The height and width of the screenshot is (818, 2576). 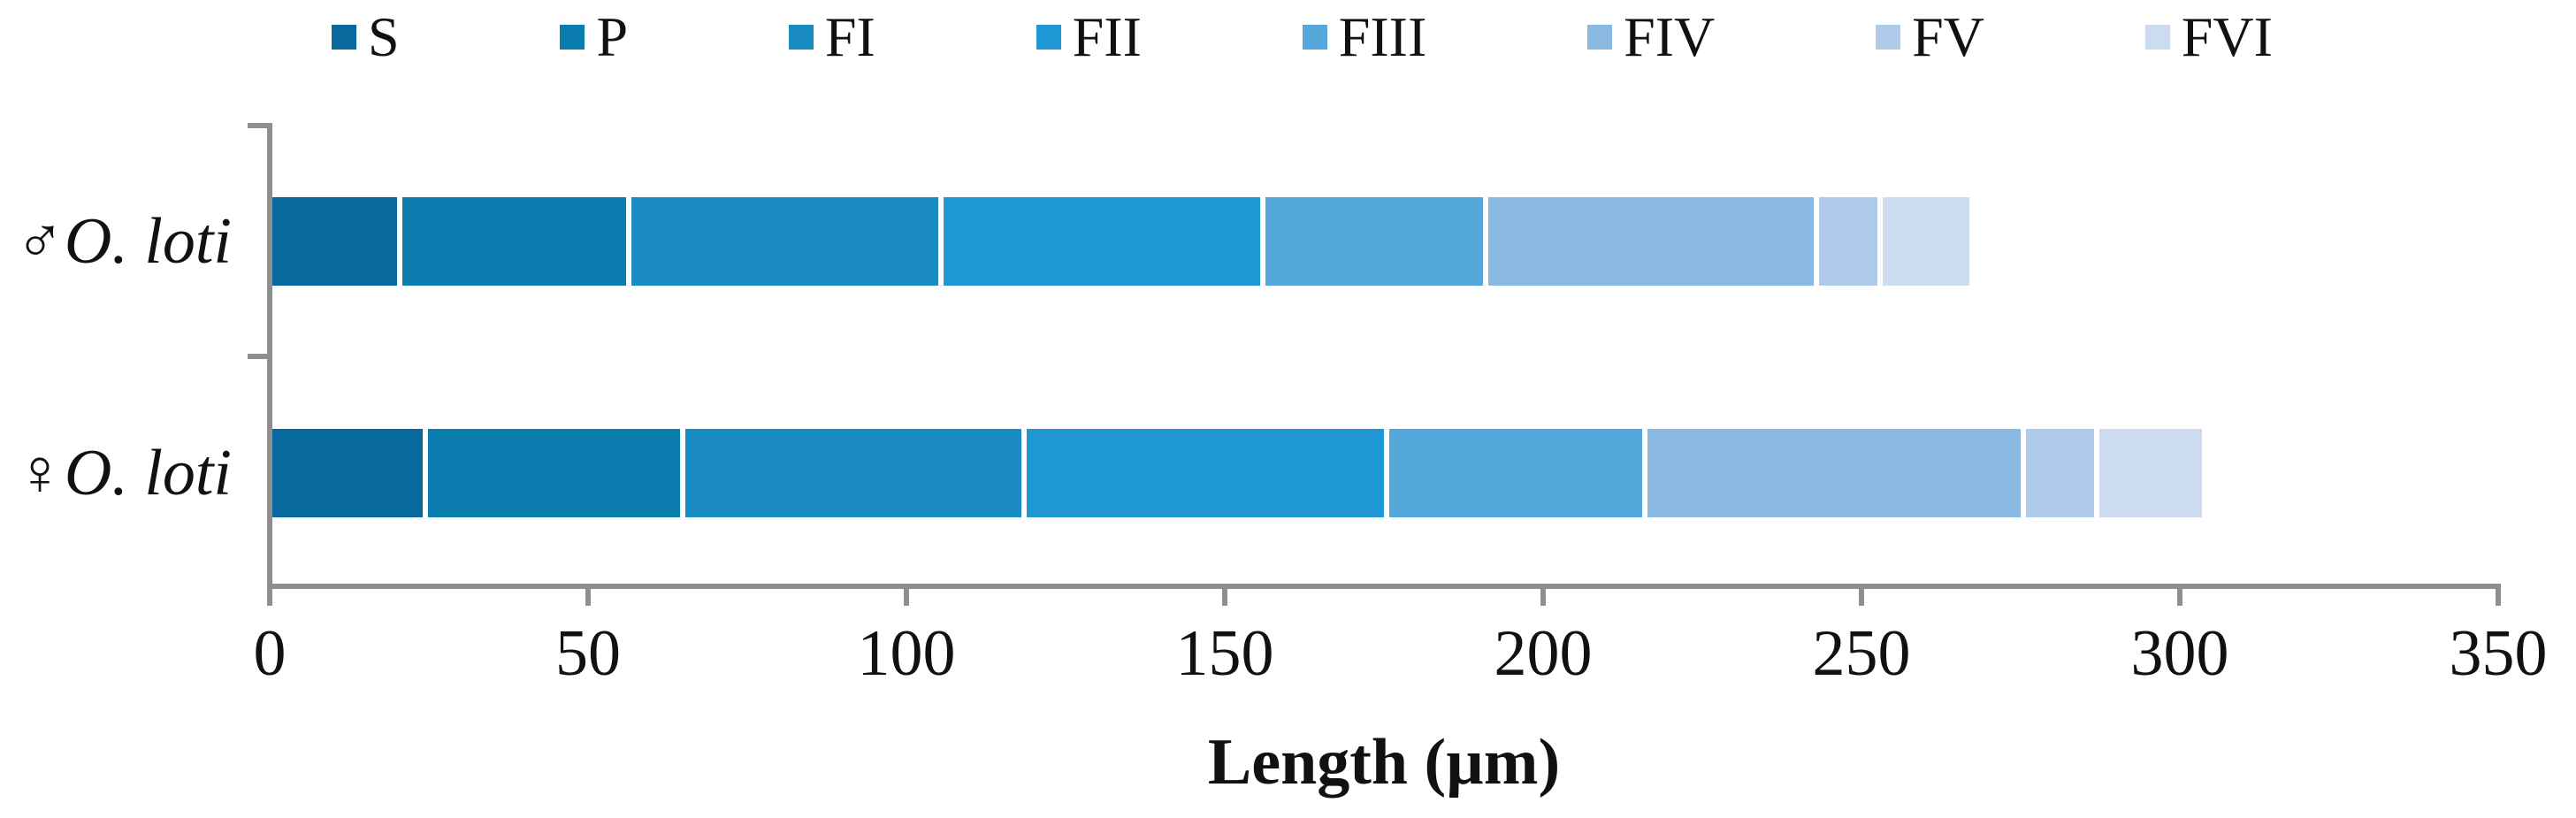 What do you see at coordinates (270, 653) in the screenshot?
I see `x-axis-tick-label: 0` at bounding box center [270, 653].